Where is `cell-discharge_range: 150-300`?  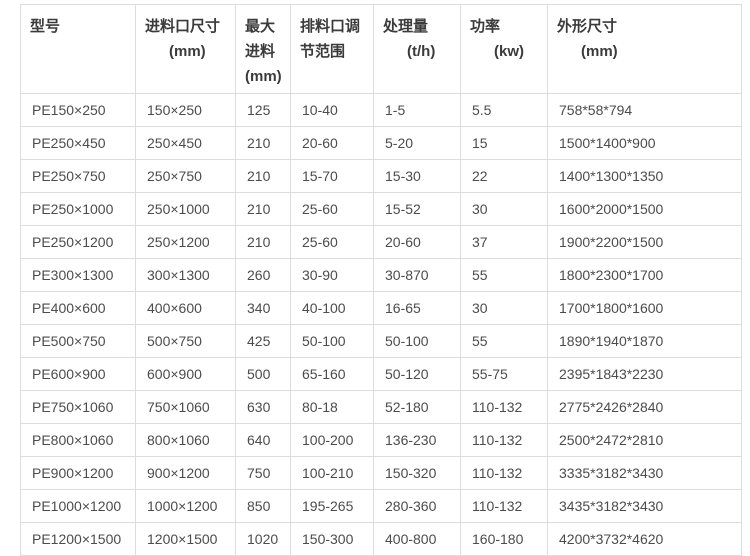
cell-discharge_range: 150-300 is located at coordinates (332, 539).